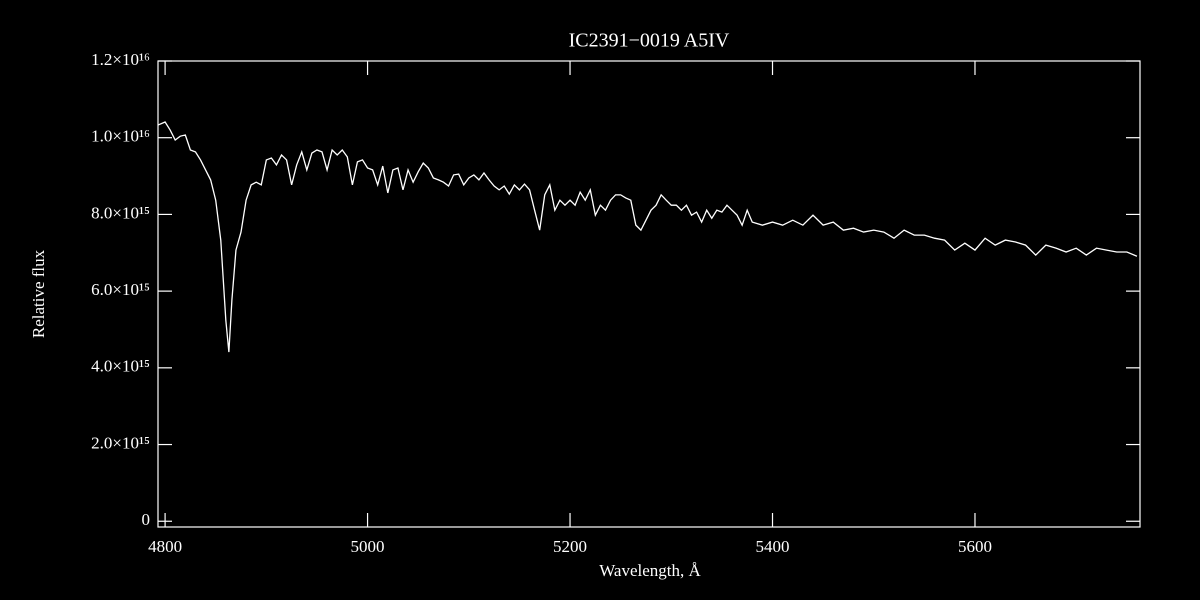 This screenshot has height=600, width=1200. I want to click on x-tick-label: 4800, so click(165, 546).